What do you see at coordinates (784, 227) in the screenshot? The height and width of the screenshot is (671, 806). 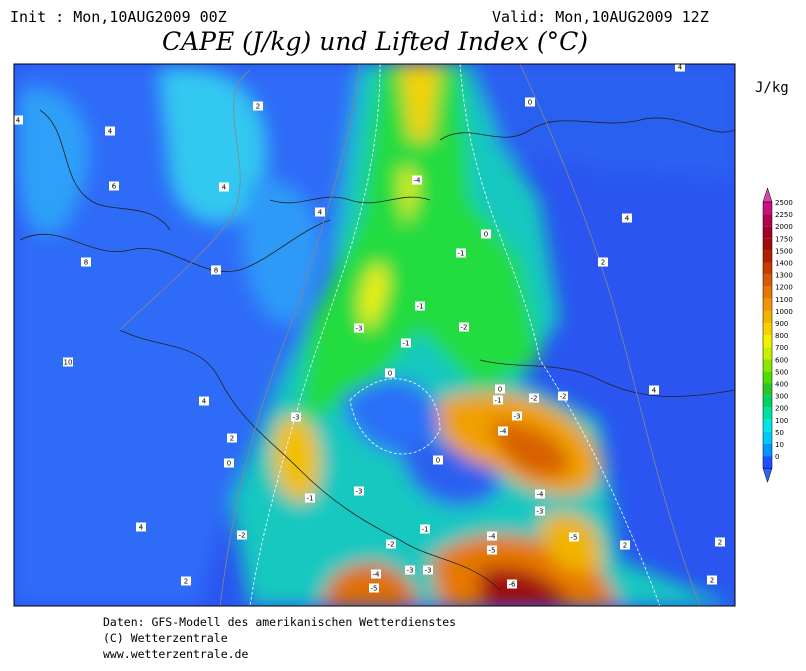 I see `colorbar-label: 2000` at bounding box center [784, 227].